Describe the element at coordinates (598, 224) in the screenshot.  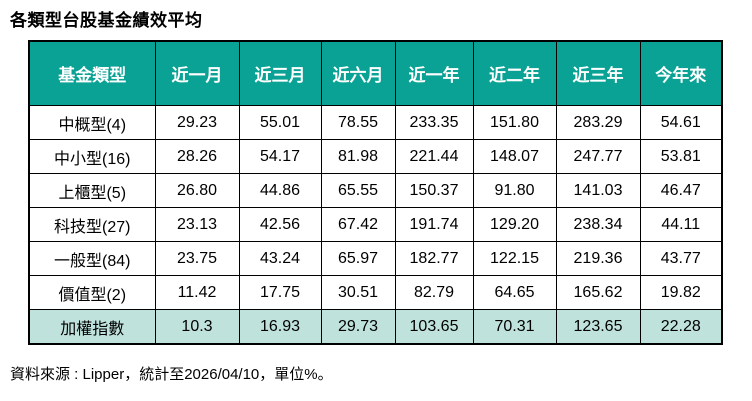
I see `table-cell: 238.34` at that location.